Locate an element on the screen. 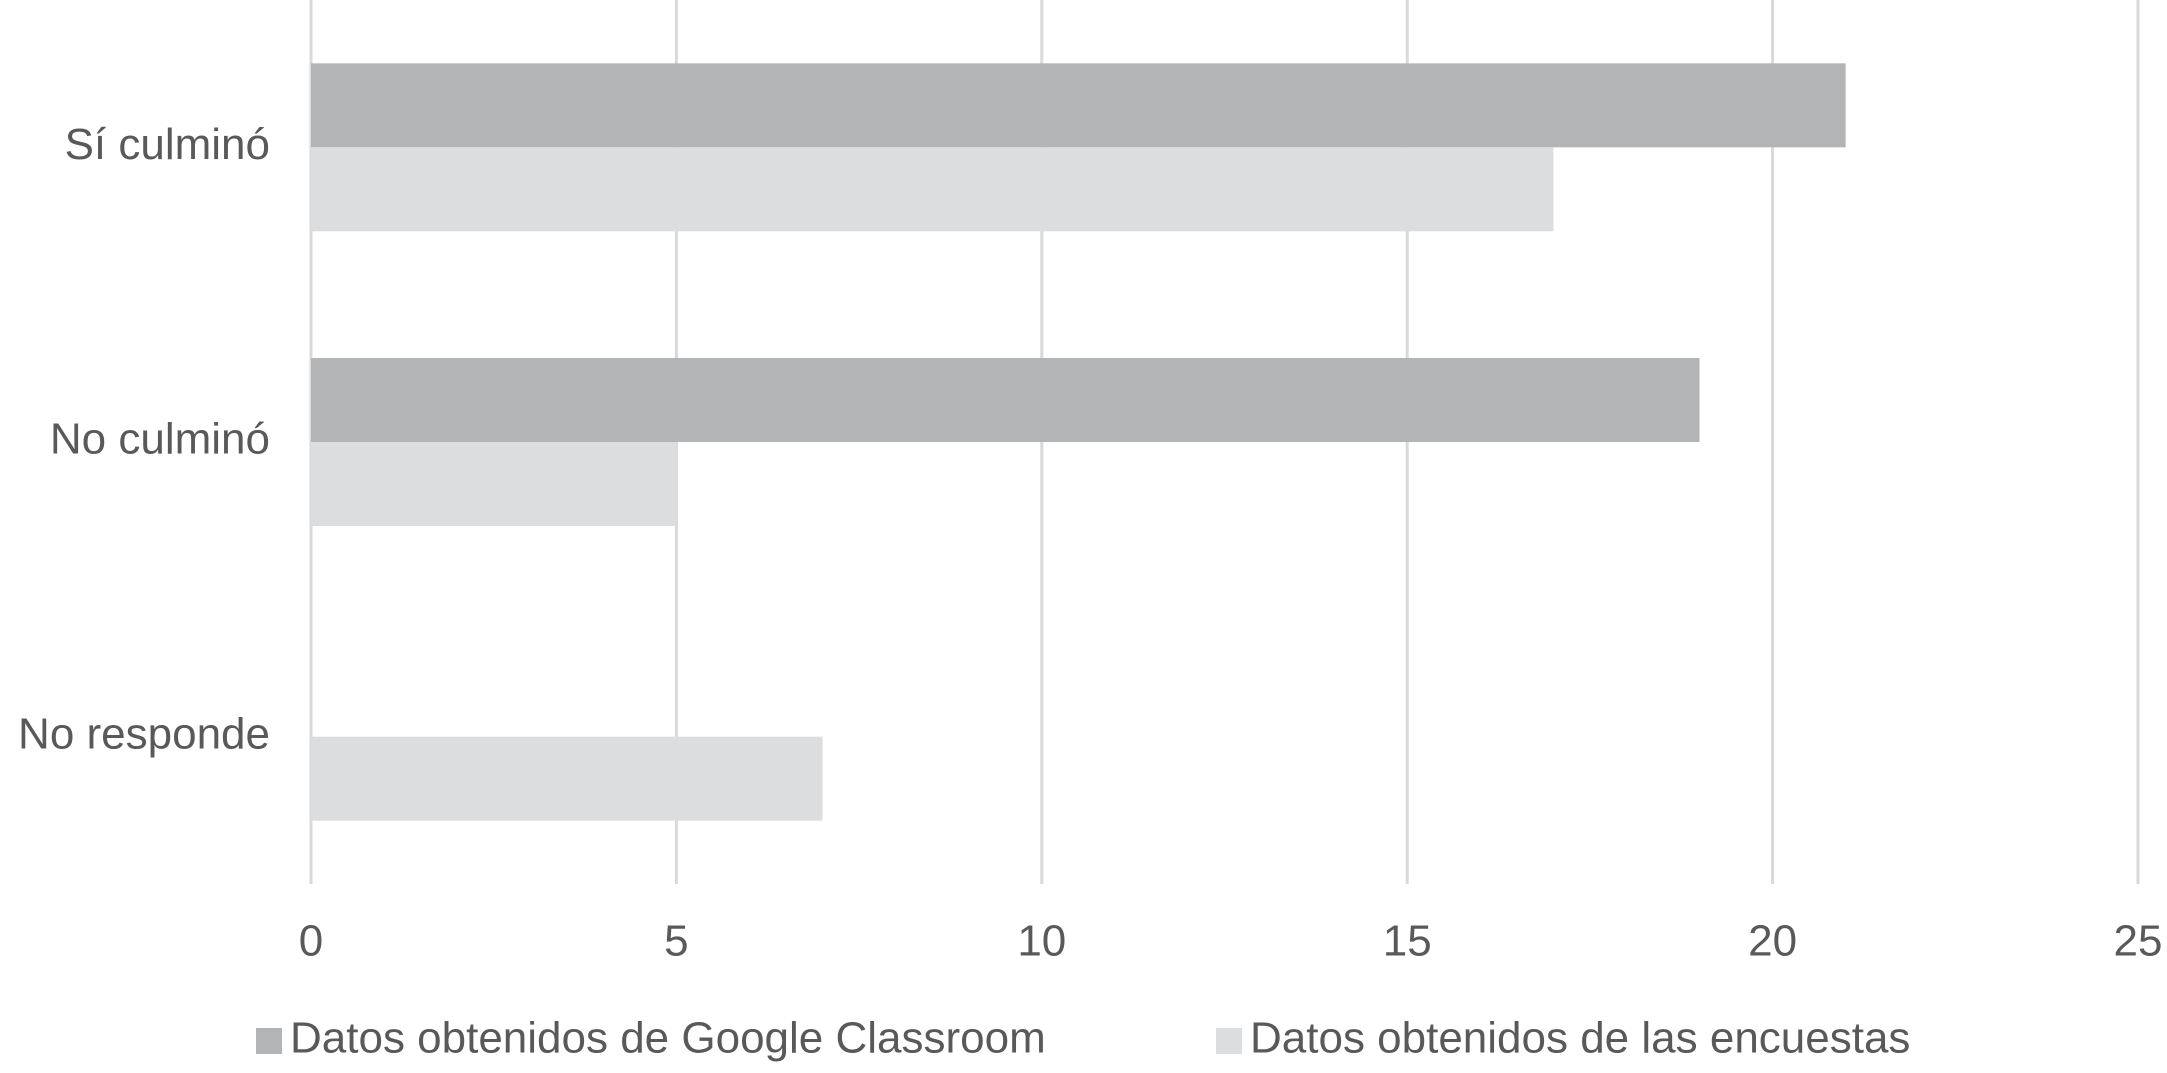  y-tick-label: Sí culminó is located at coordinates (167, 144).